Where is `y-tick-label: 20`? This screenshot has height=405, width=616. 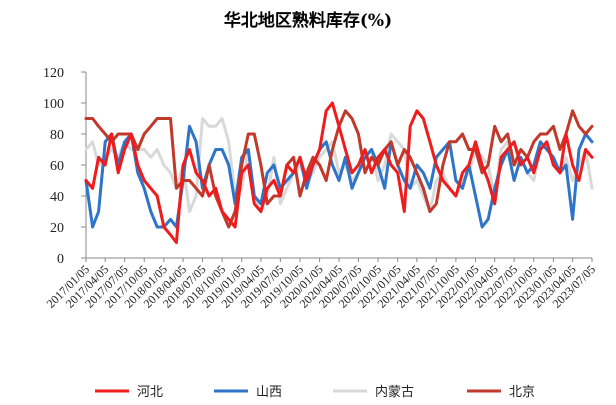 y-tick-label: 20 is located at coordinates (57, 228).